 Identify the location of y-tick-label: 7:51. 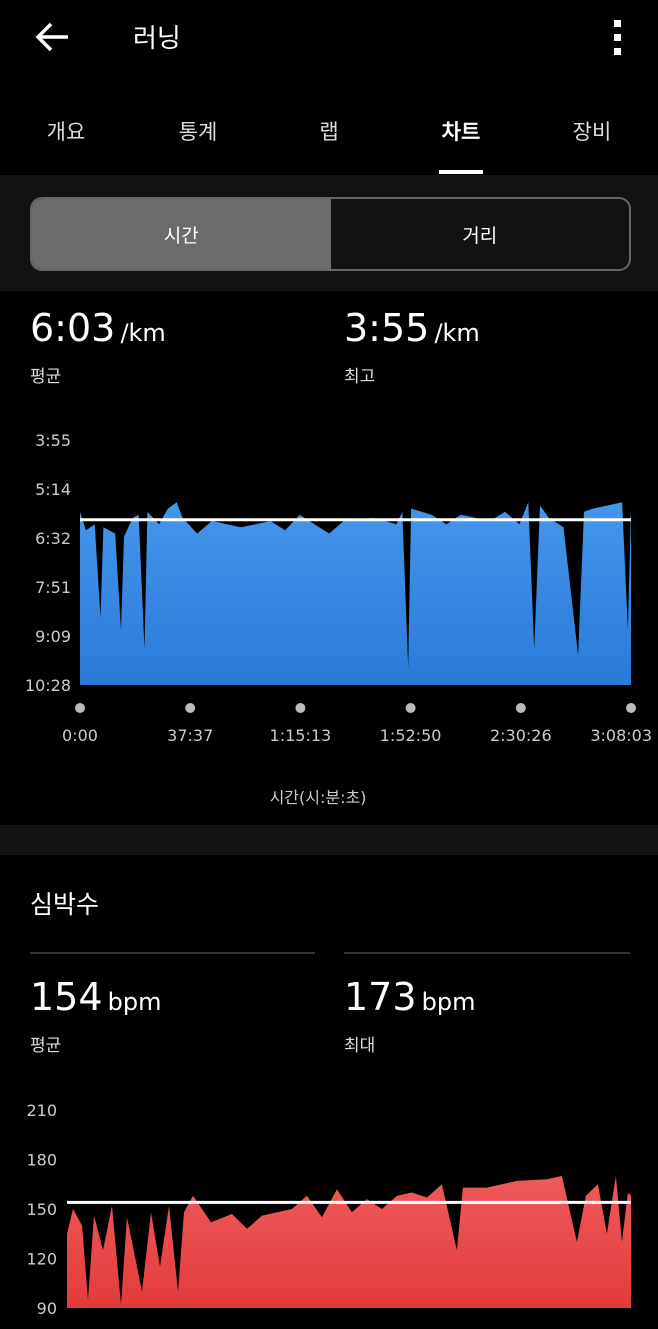
(53, 587).